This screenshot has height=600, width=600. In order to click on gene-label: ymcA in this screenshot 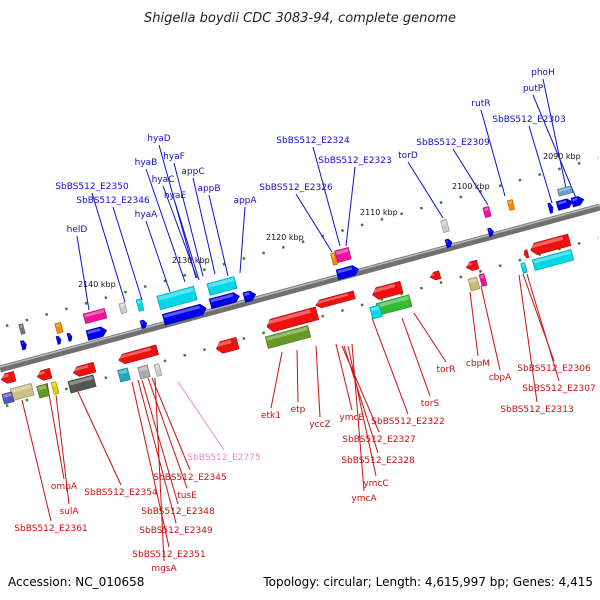, I will do `click(364, 499)`.